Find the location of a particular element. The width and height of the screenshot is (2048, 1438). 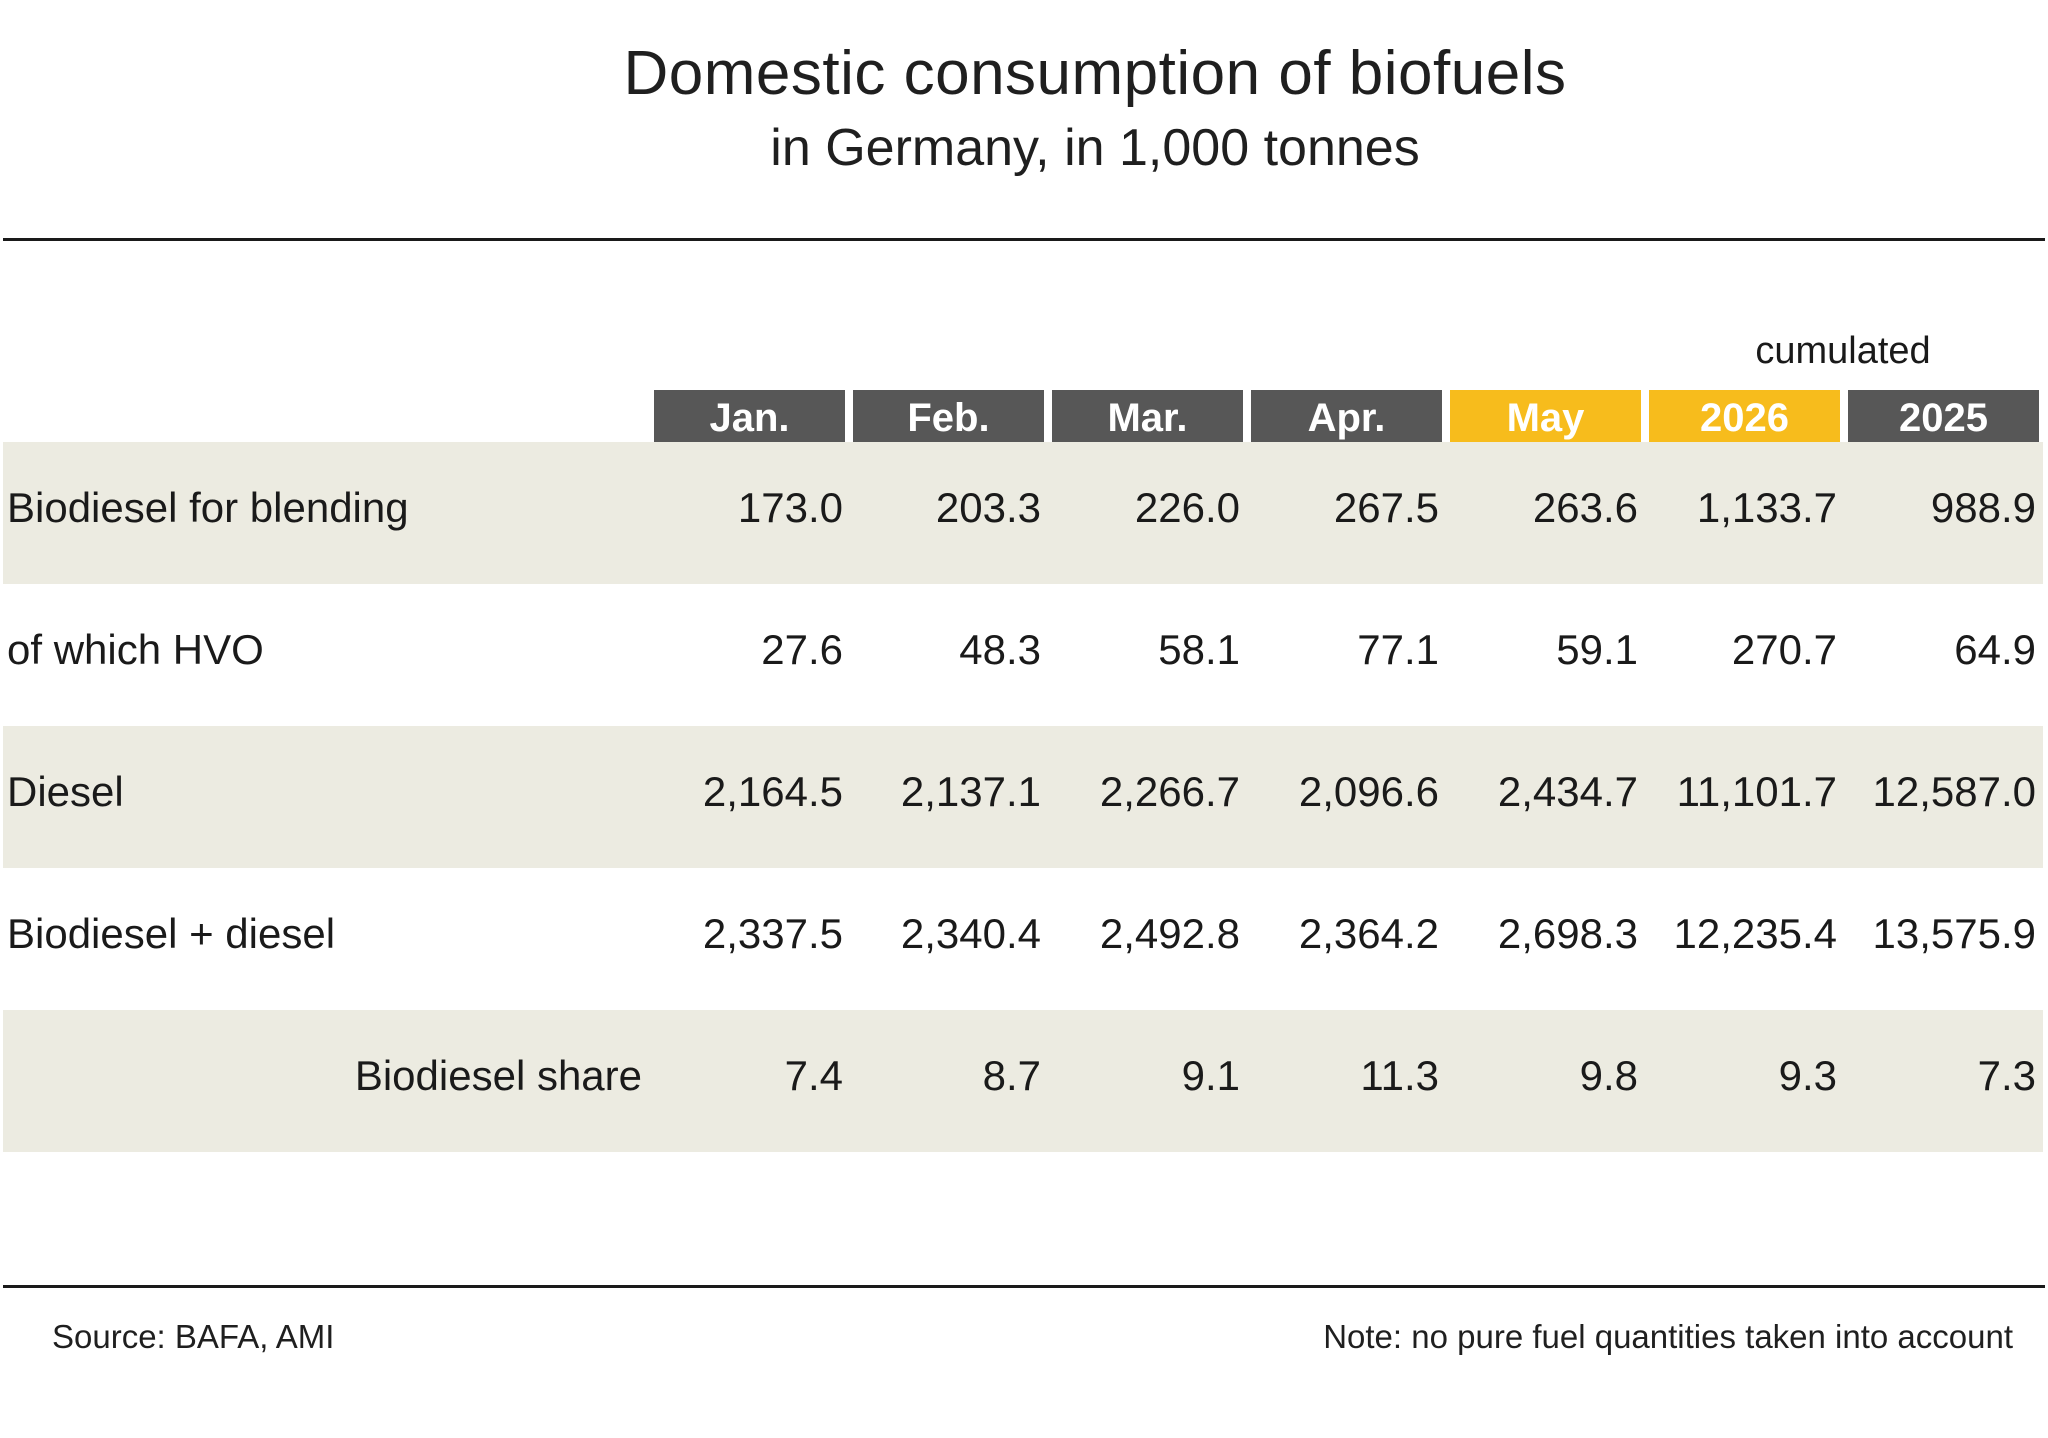

table-cell: 64.9 is located at coordinates (1995, 649).